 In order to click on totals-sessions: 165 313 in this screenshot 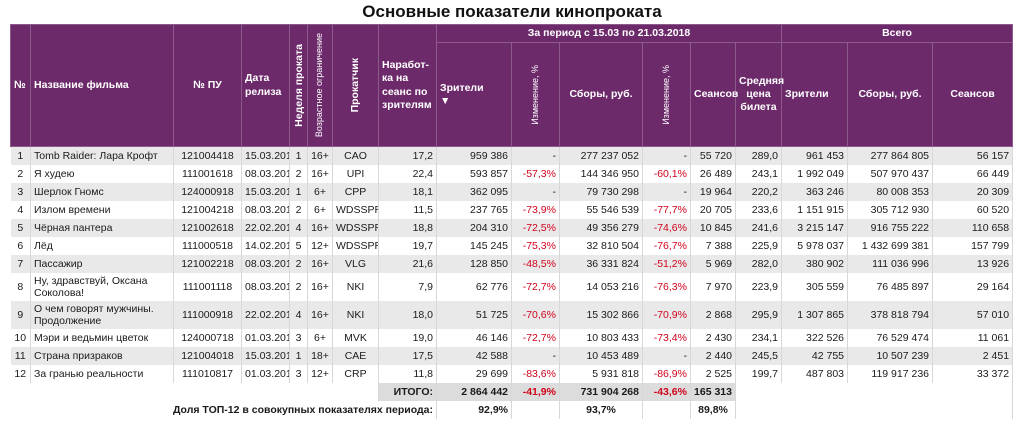, I will do `click(713, 392)`.